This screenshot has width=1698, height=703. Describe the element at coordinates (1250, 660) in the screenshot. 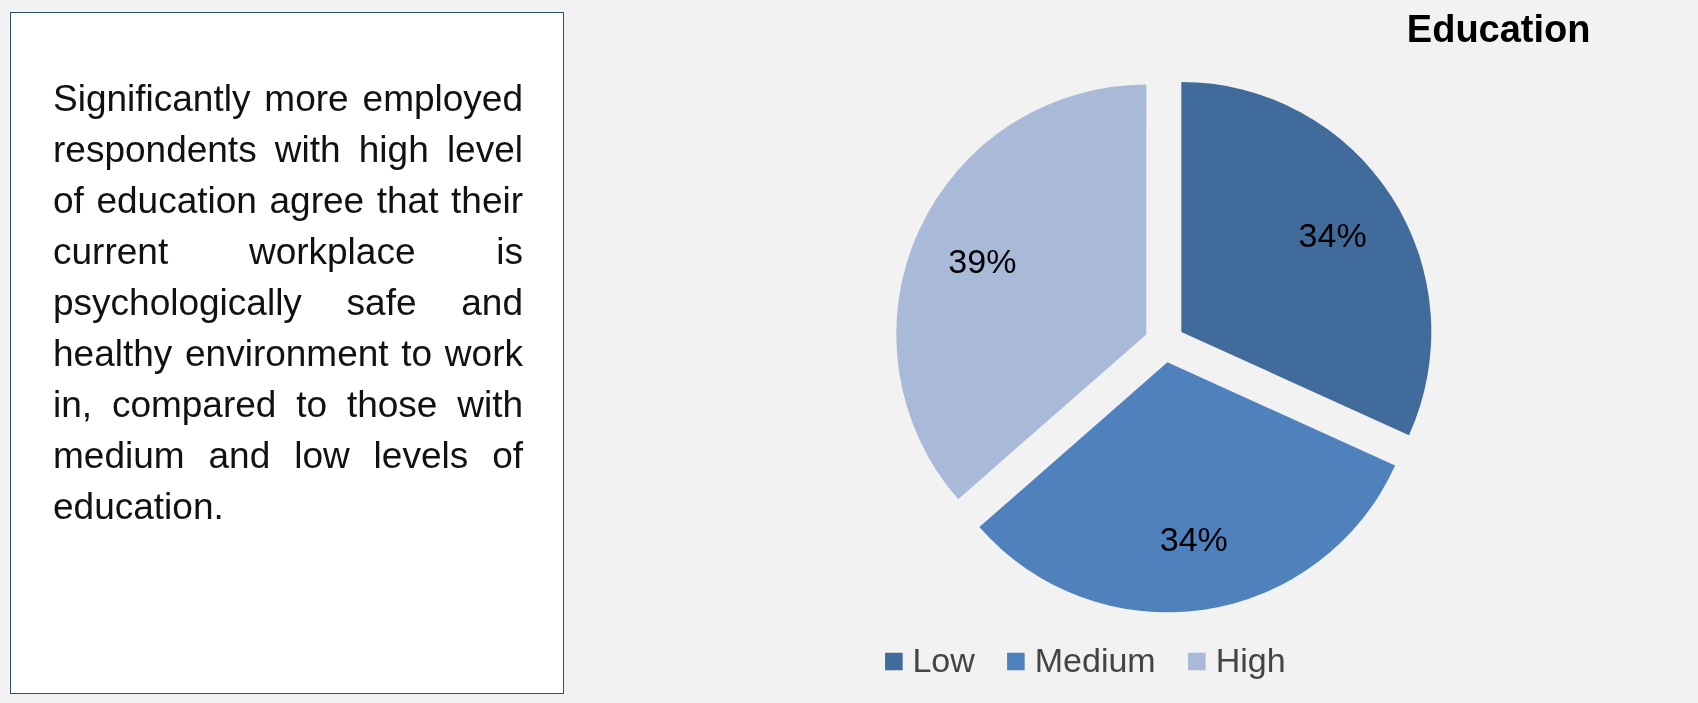

I see `legend-label: High` at that location.